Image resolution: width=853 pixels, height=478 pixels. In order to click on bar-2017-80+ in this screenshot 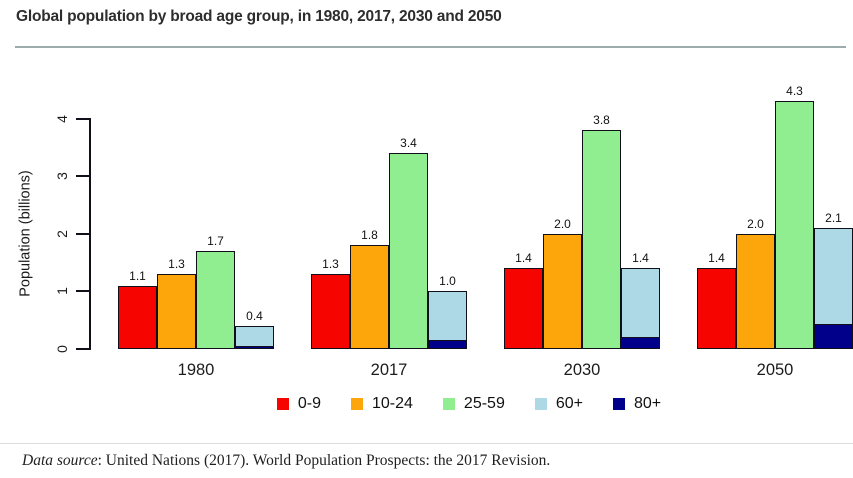, I will do `click(447, 344)`.